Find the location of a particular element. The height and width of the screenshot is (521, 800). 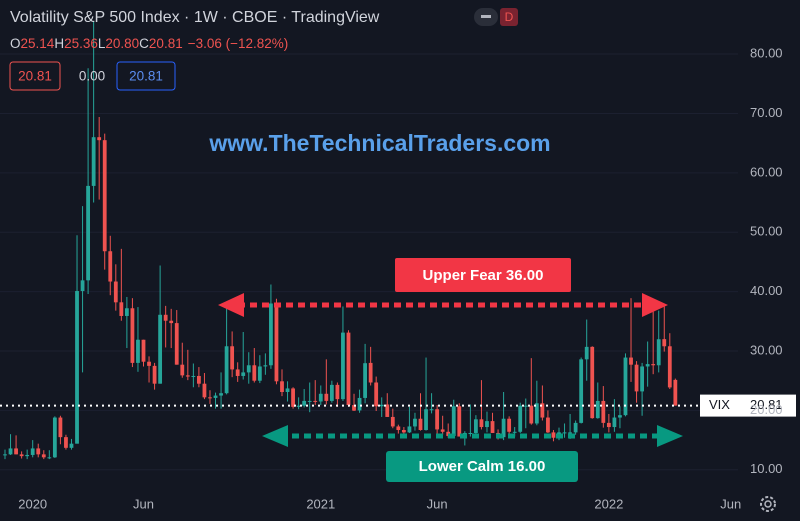

x-tick-label: 2022 is located at coordinates (608, 503).